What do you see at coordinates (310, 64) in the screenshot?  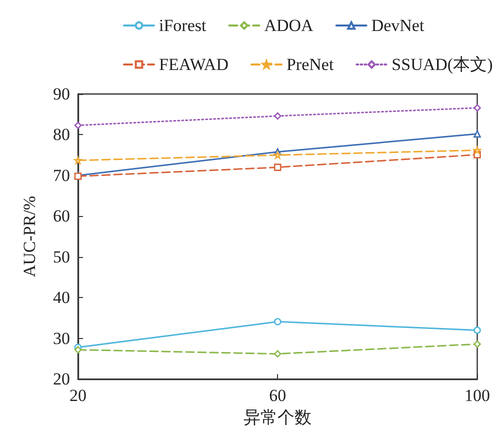 I see `legend-label: PreNet` at bounding box center [310, 64].